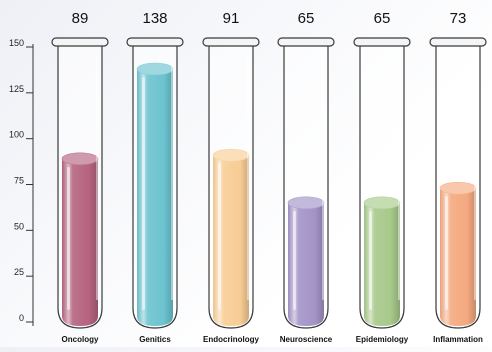 Image resolution: width=492 pixels, height=352 pixels. Describe the element at coordinates (231, 155) in the screenshot. I see `bar-top-endocrinology` at that location.